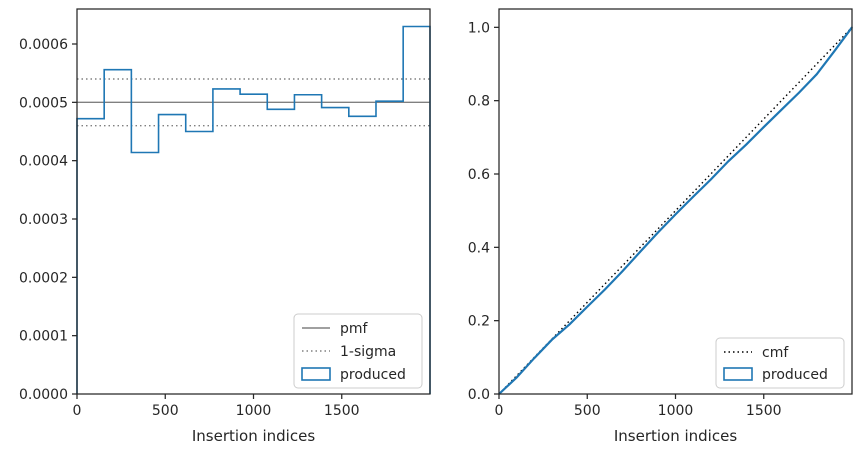  Describe the element at coordinates (479, 175) in the screenshot. I see `y-tick-label: 0.6` at that location.